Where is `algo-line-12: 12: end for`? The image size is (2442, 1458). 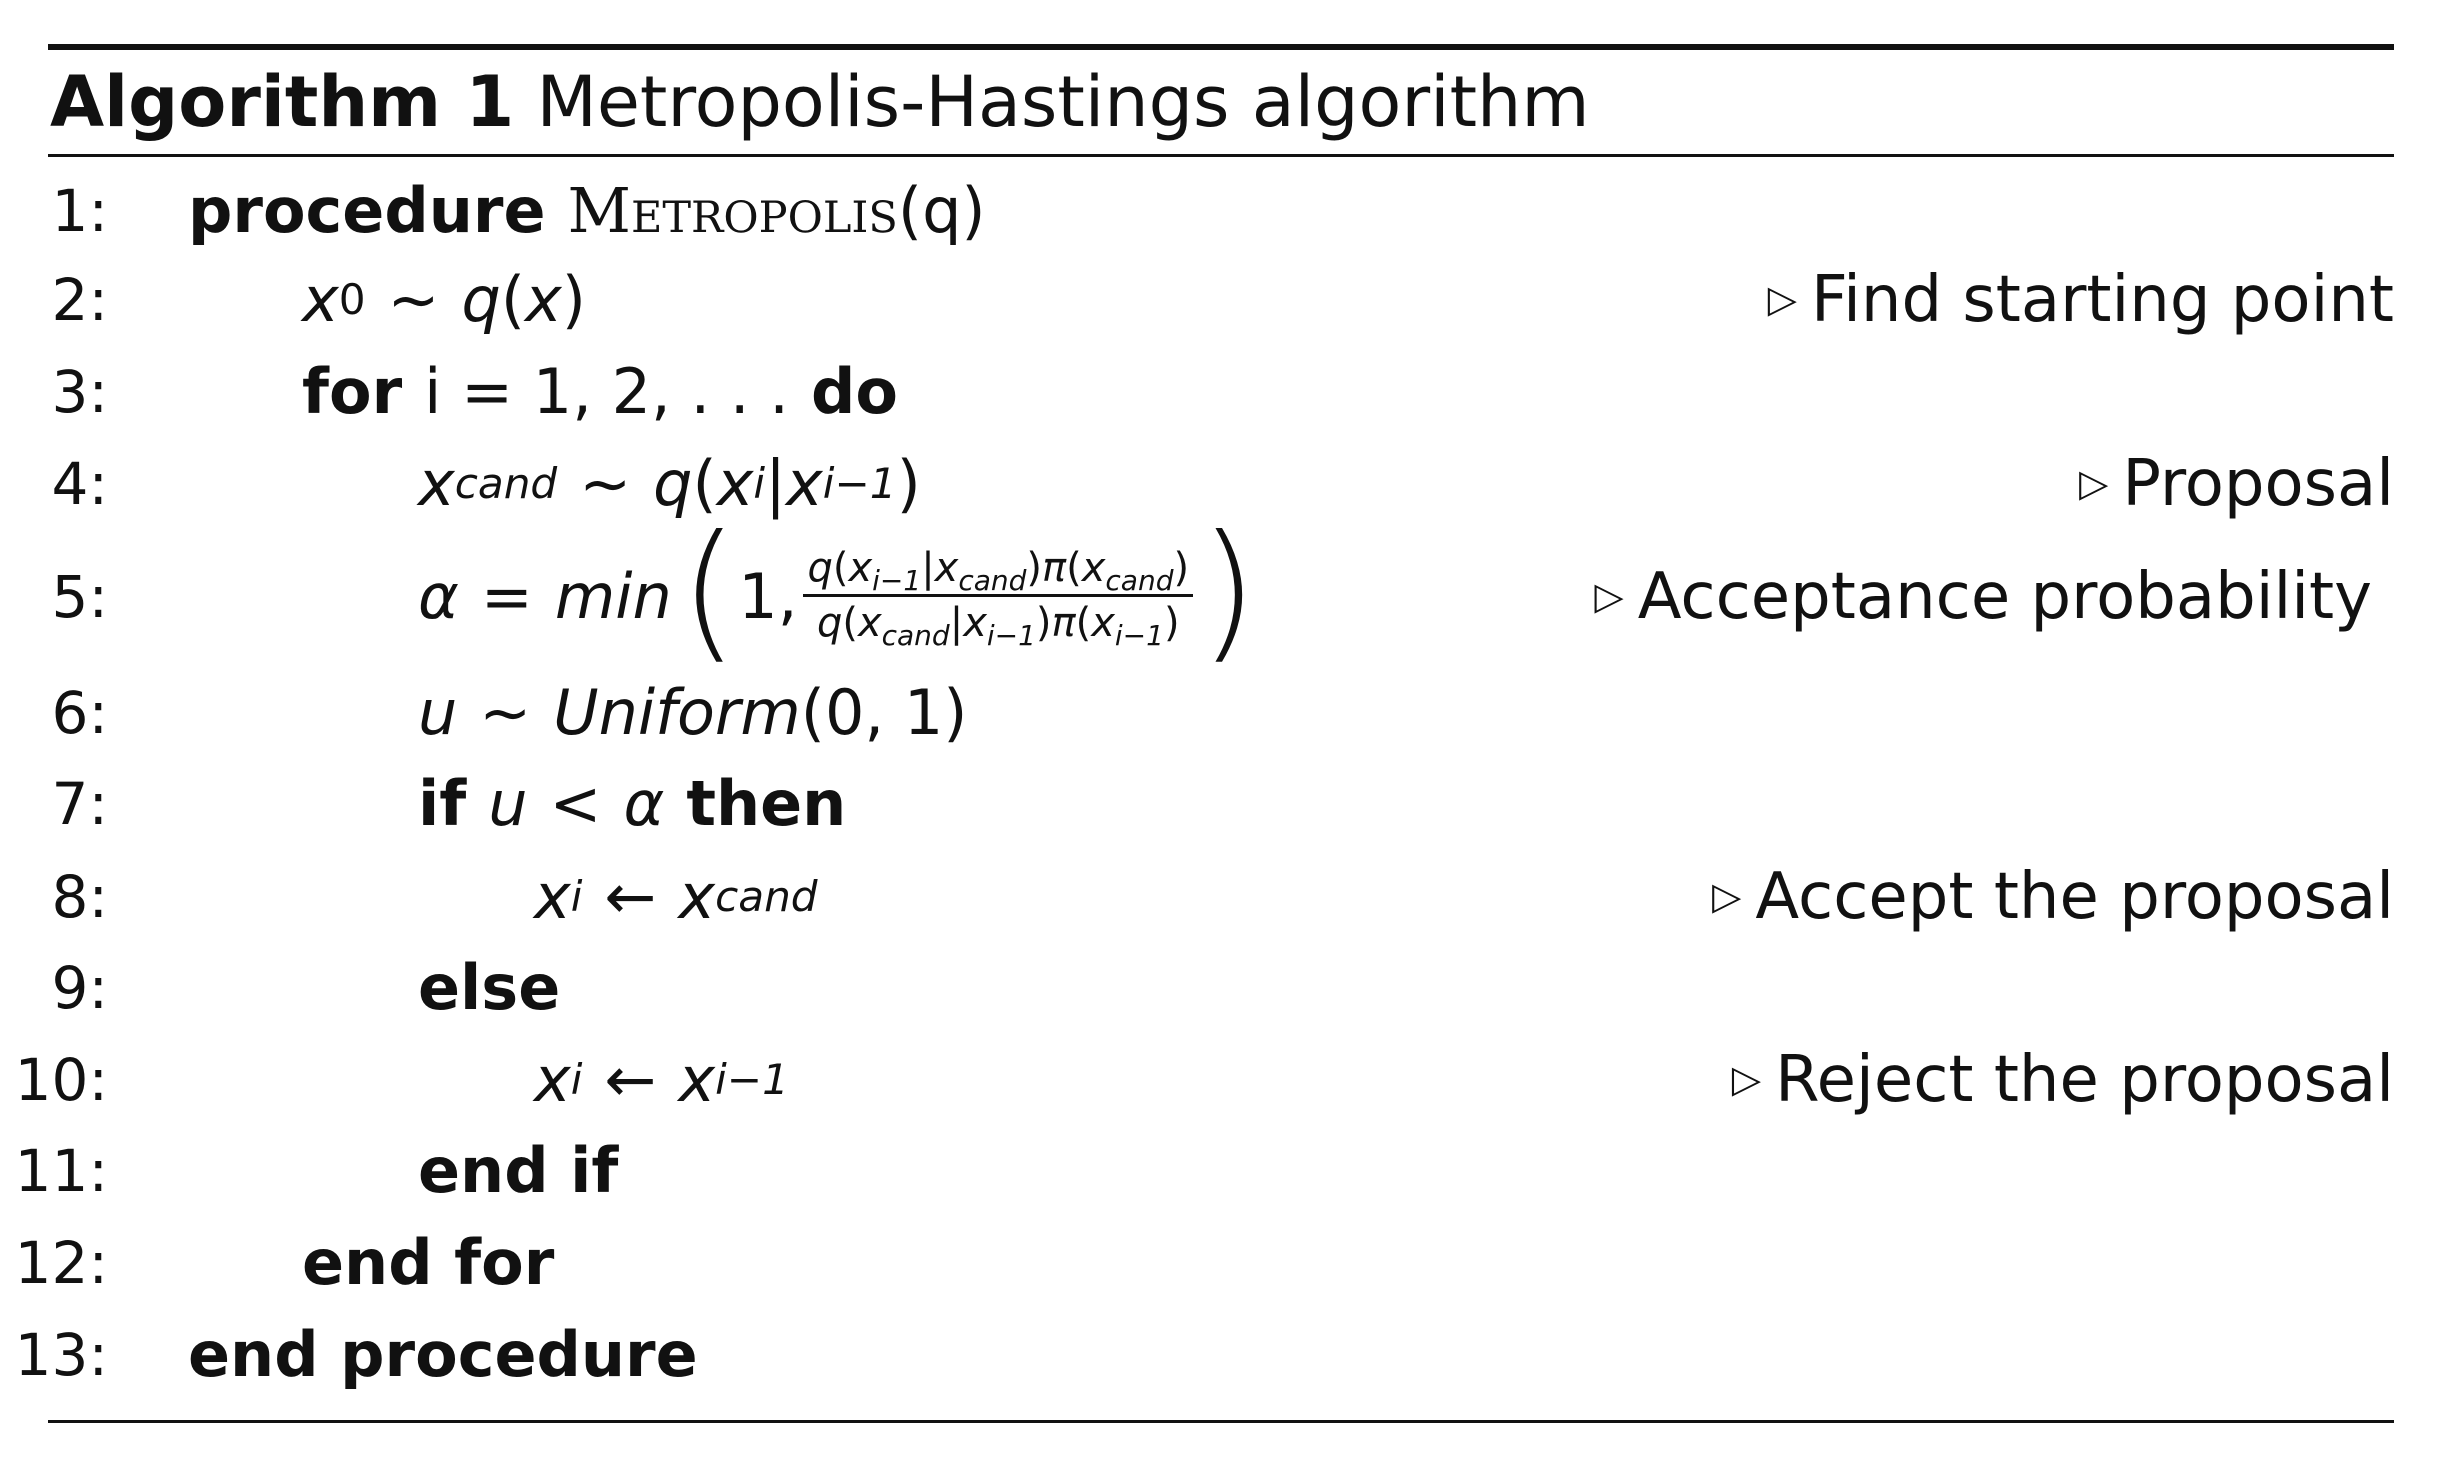
algo-line-12: 12: end for is located at coordinates (1200, 1263).